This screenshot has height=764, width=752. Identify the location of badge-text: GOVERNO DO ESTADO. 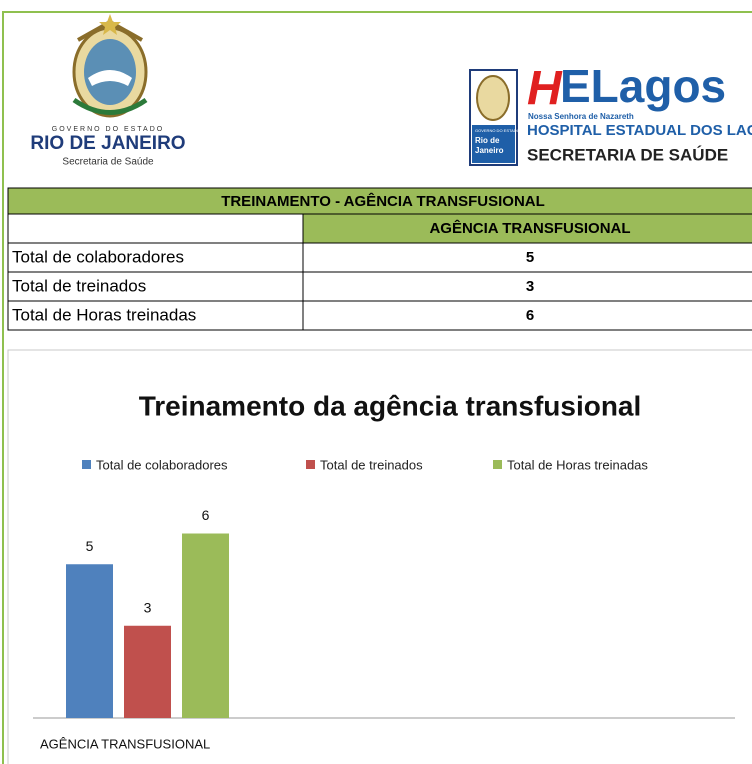
(497, 130).